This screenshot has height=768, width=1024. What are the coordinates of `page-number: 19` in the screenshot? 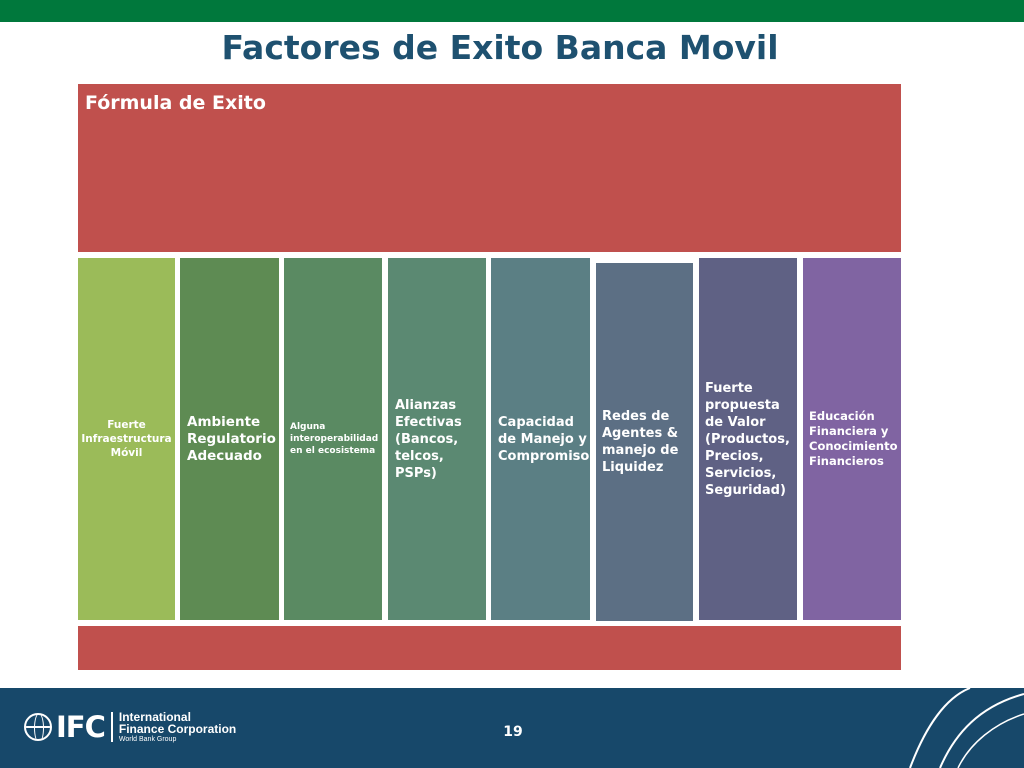 It's located at (513, 732).